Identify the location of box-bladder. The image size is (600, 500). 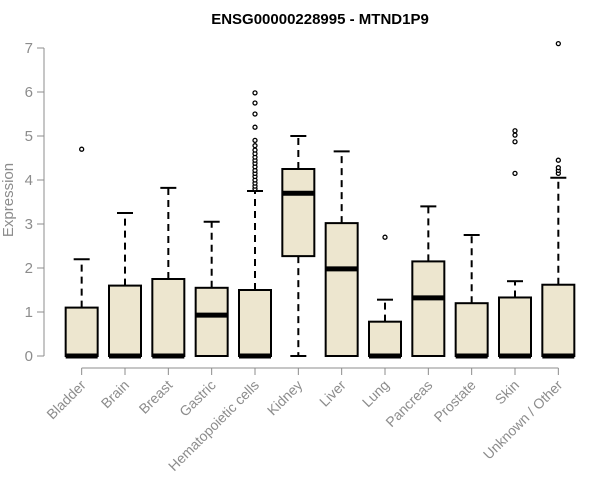
(81, 252).